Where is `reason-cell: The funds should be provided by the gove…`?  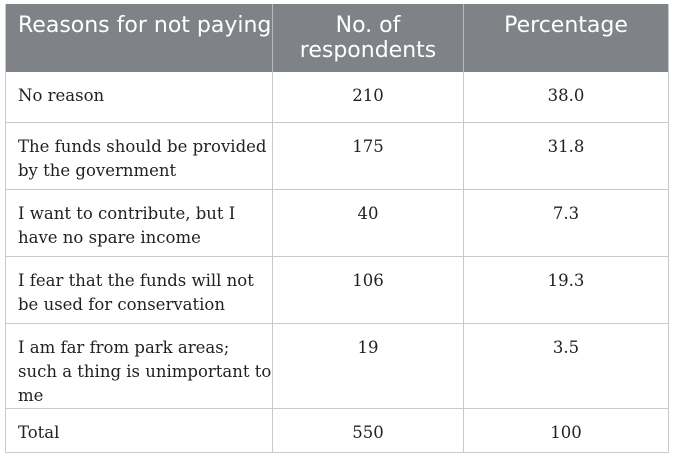 reason-cell: The funds should be provided by the gove… is located at coordinates (139, 155).